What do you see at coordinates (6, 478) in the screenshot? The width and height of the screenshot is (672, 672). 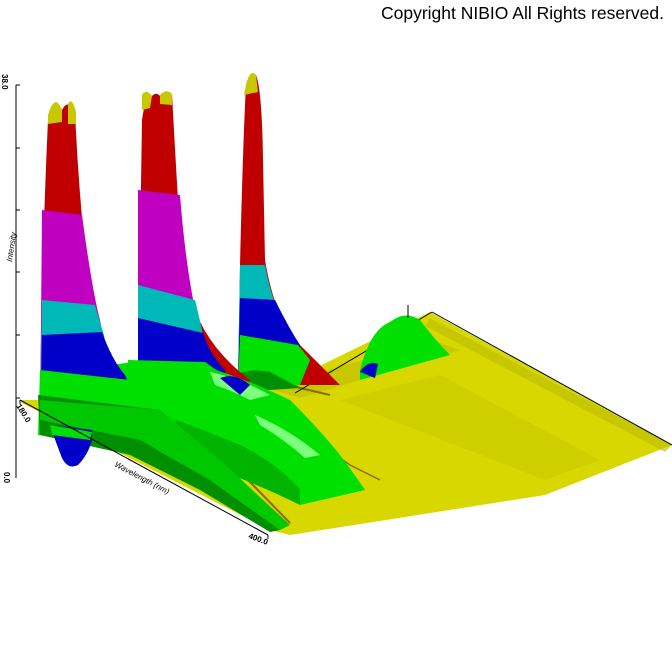 I see `y-tick-label-start: 0.0` at bounding box center [6, 478].